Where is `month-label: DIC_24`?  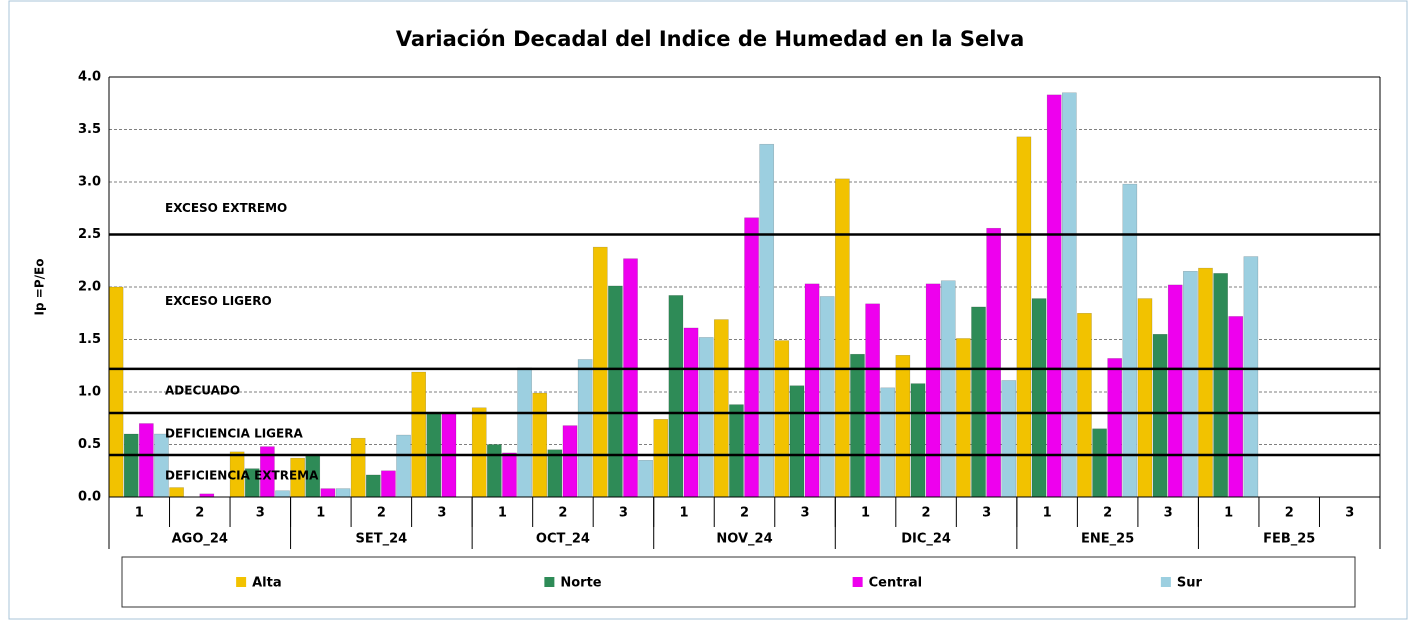
month-label: DIC_24 is located at coordinates (926, 539).